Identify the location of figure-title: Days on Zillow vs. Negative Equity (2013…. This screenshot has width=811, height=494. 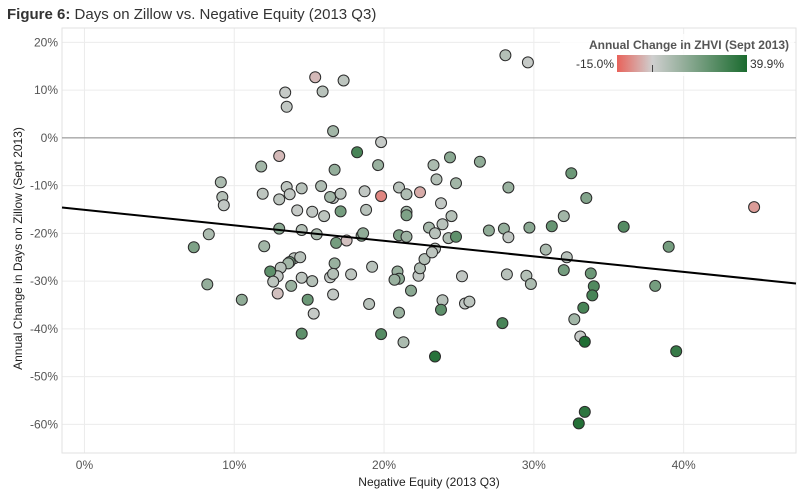
(225, 14).